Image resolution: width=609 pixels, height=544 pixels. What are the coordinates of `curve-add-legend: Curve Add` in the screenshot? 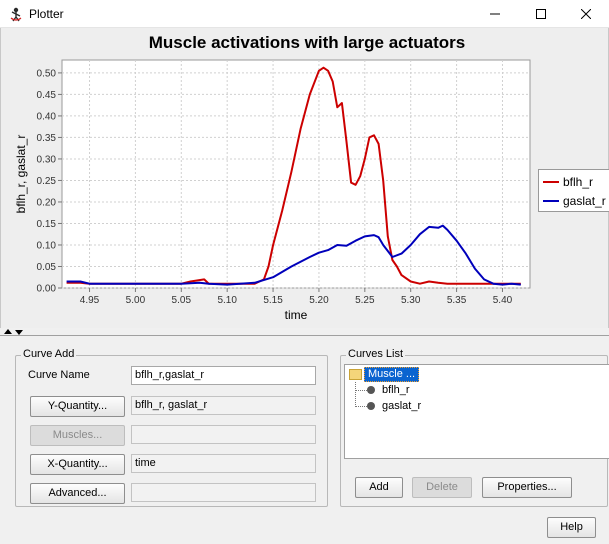 It's located at (49, 354).